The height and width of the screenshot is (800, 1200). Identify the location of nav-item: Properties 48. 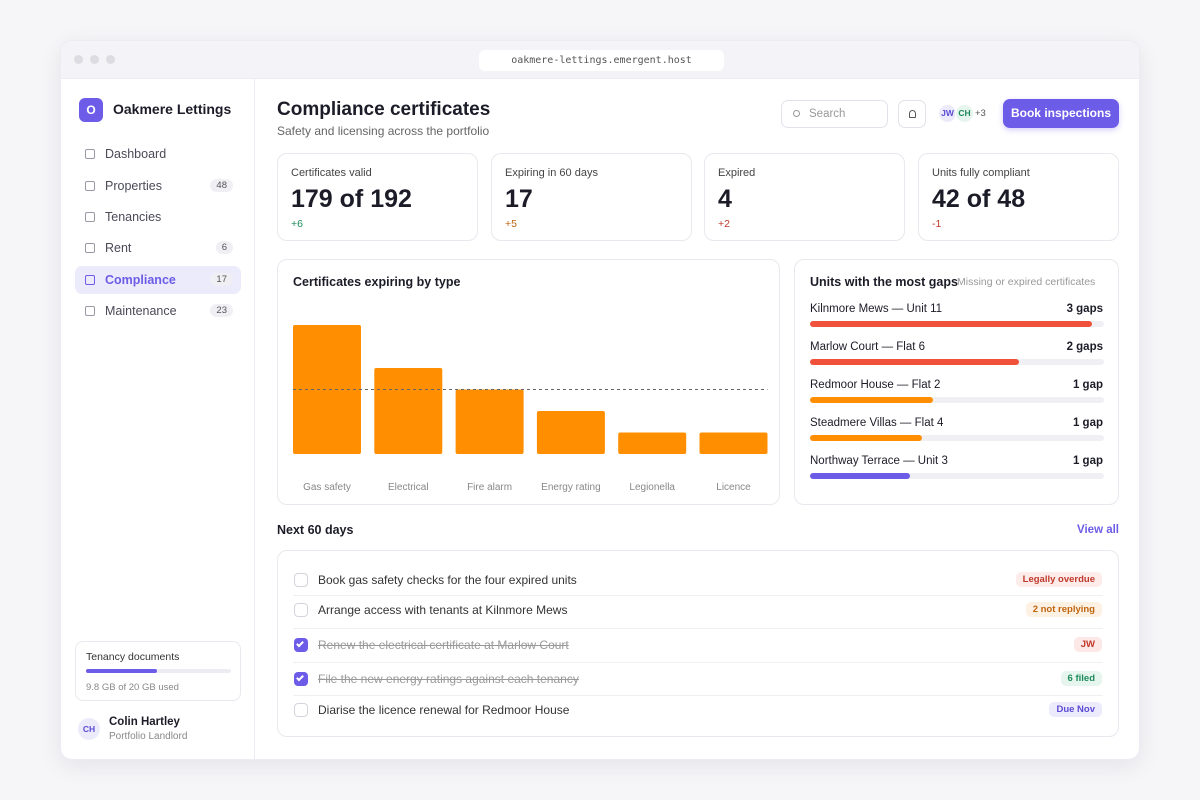
(158, 186).